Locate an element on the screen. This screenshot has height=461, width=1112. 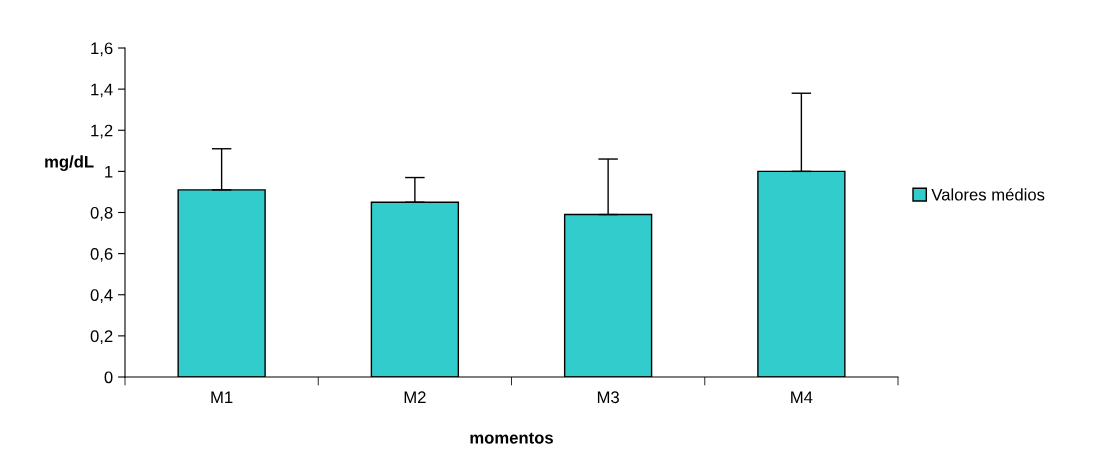
y-tick-label: 0 is located at coordinates (108, 377).